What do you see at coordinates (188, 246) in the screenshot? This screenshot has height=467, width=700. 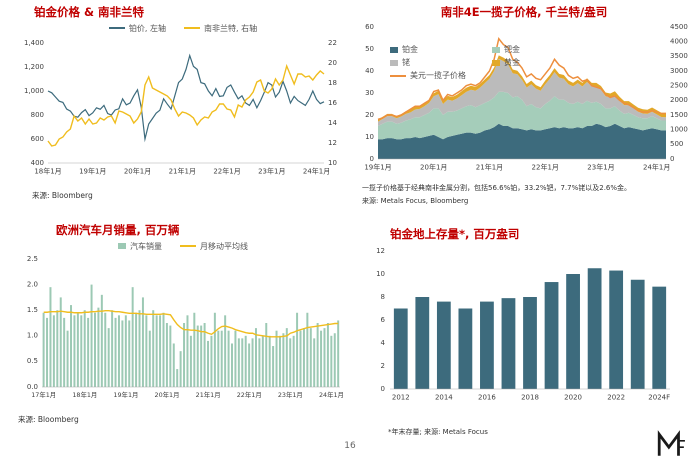 I see `moving-average-line-swatch` at bounding box center [188, 246].